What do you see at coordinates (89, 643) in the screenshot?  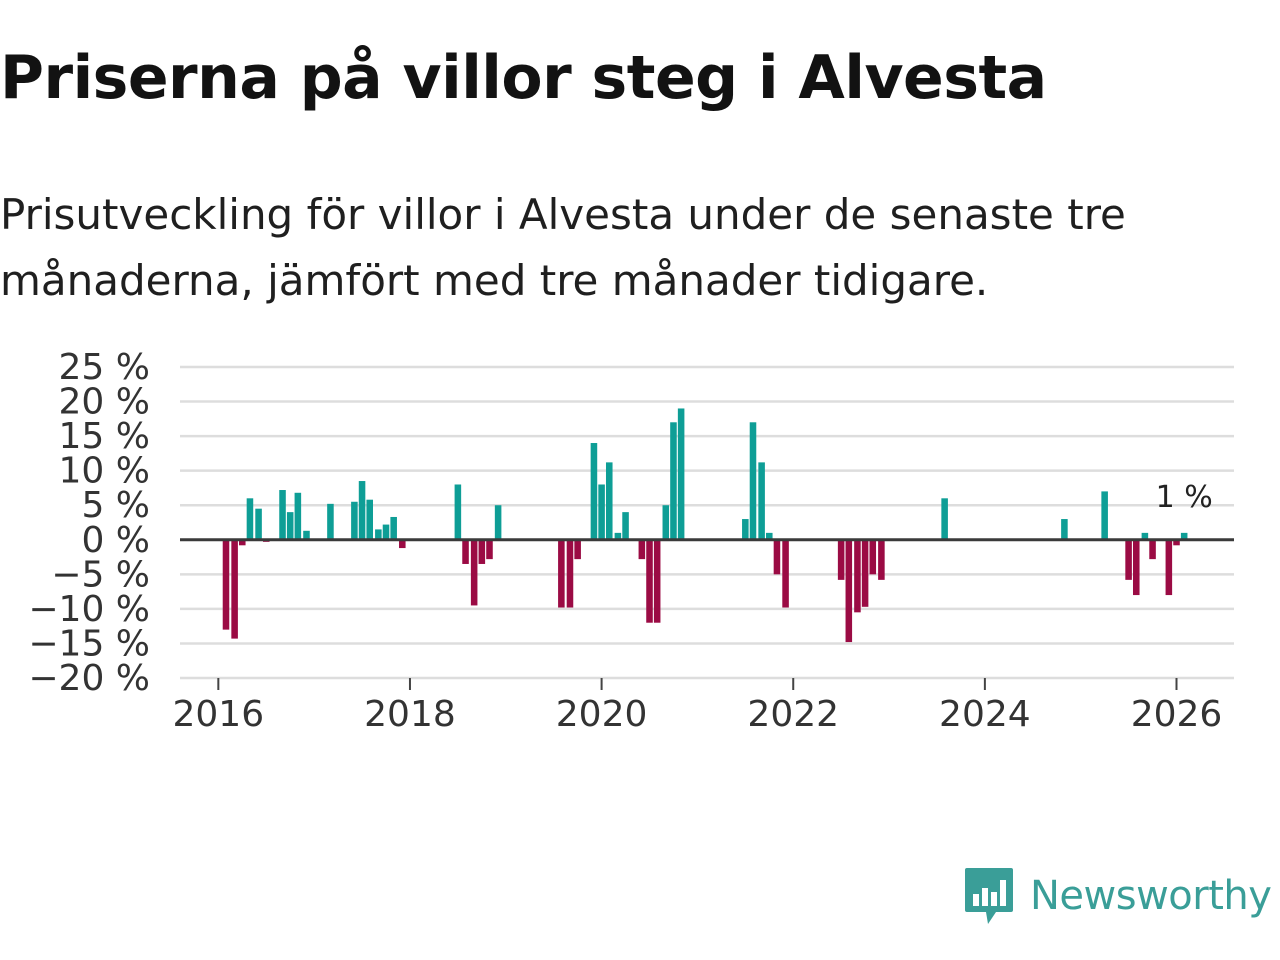 I see `y-tick-label: −15 %` at bounding box center [89, 643].